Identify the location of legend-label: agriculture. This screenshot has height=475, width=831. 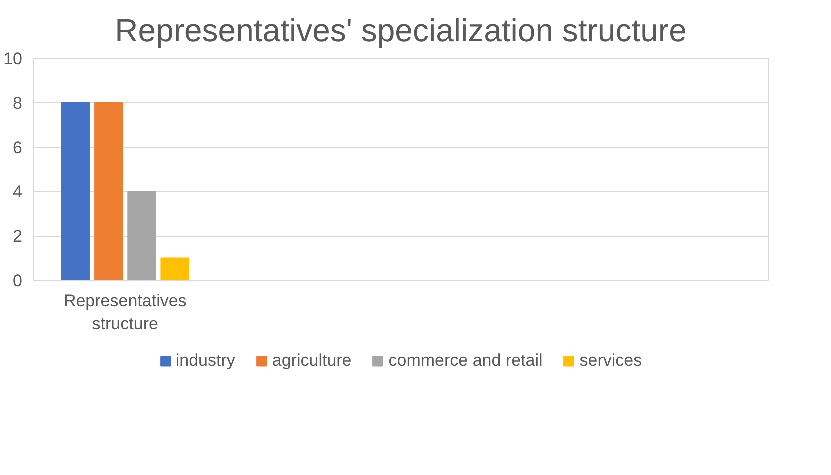
(312, 361).